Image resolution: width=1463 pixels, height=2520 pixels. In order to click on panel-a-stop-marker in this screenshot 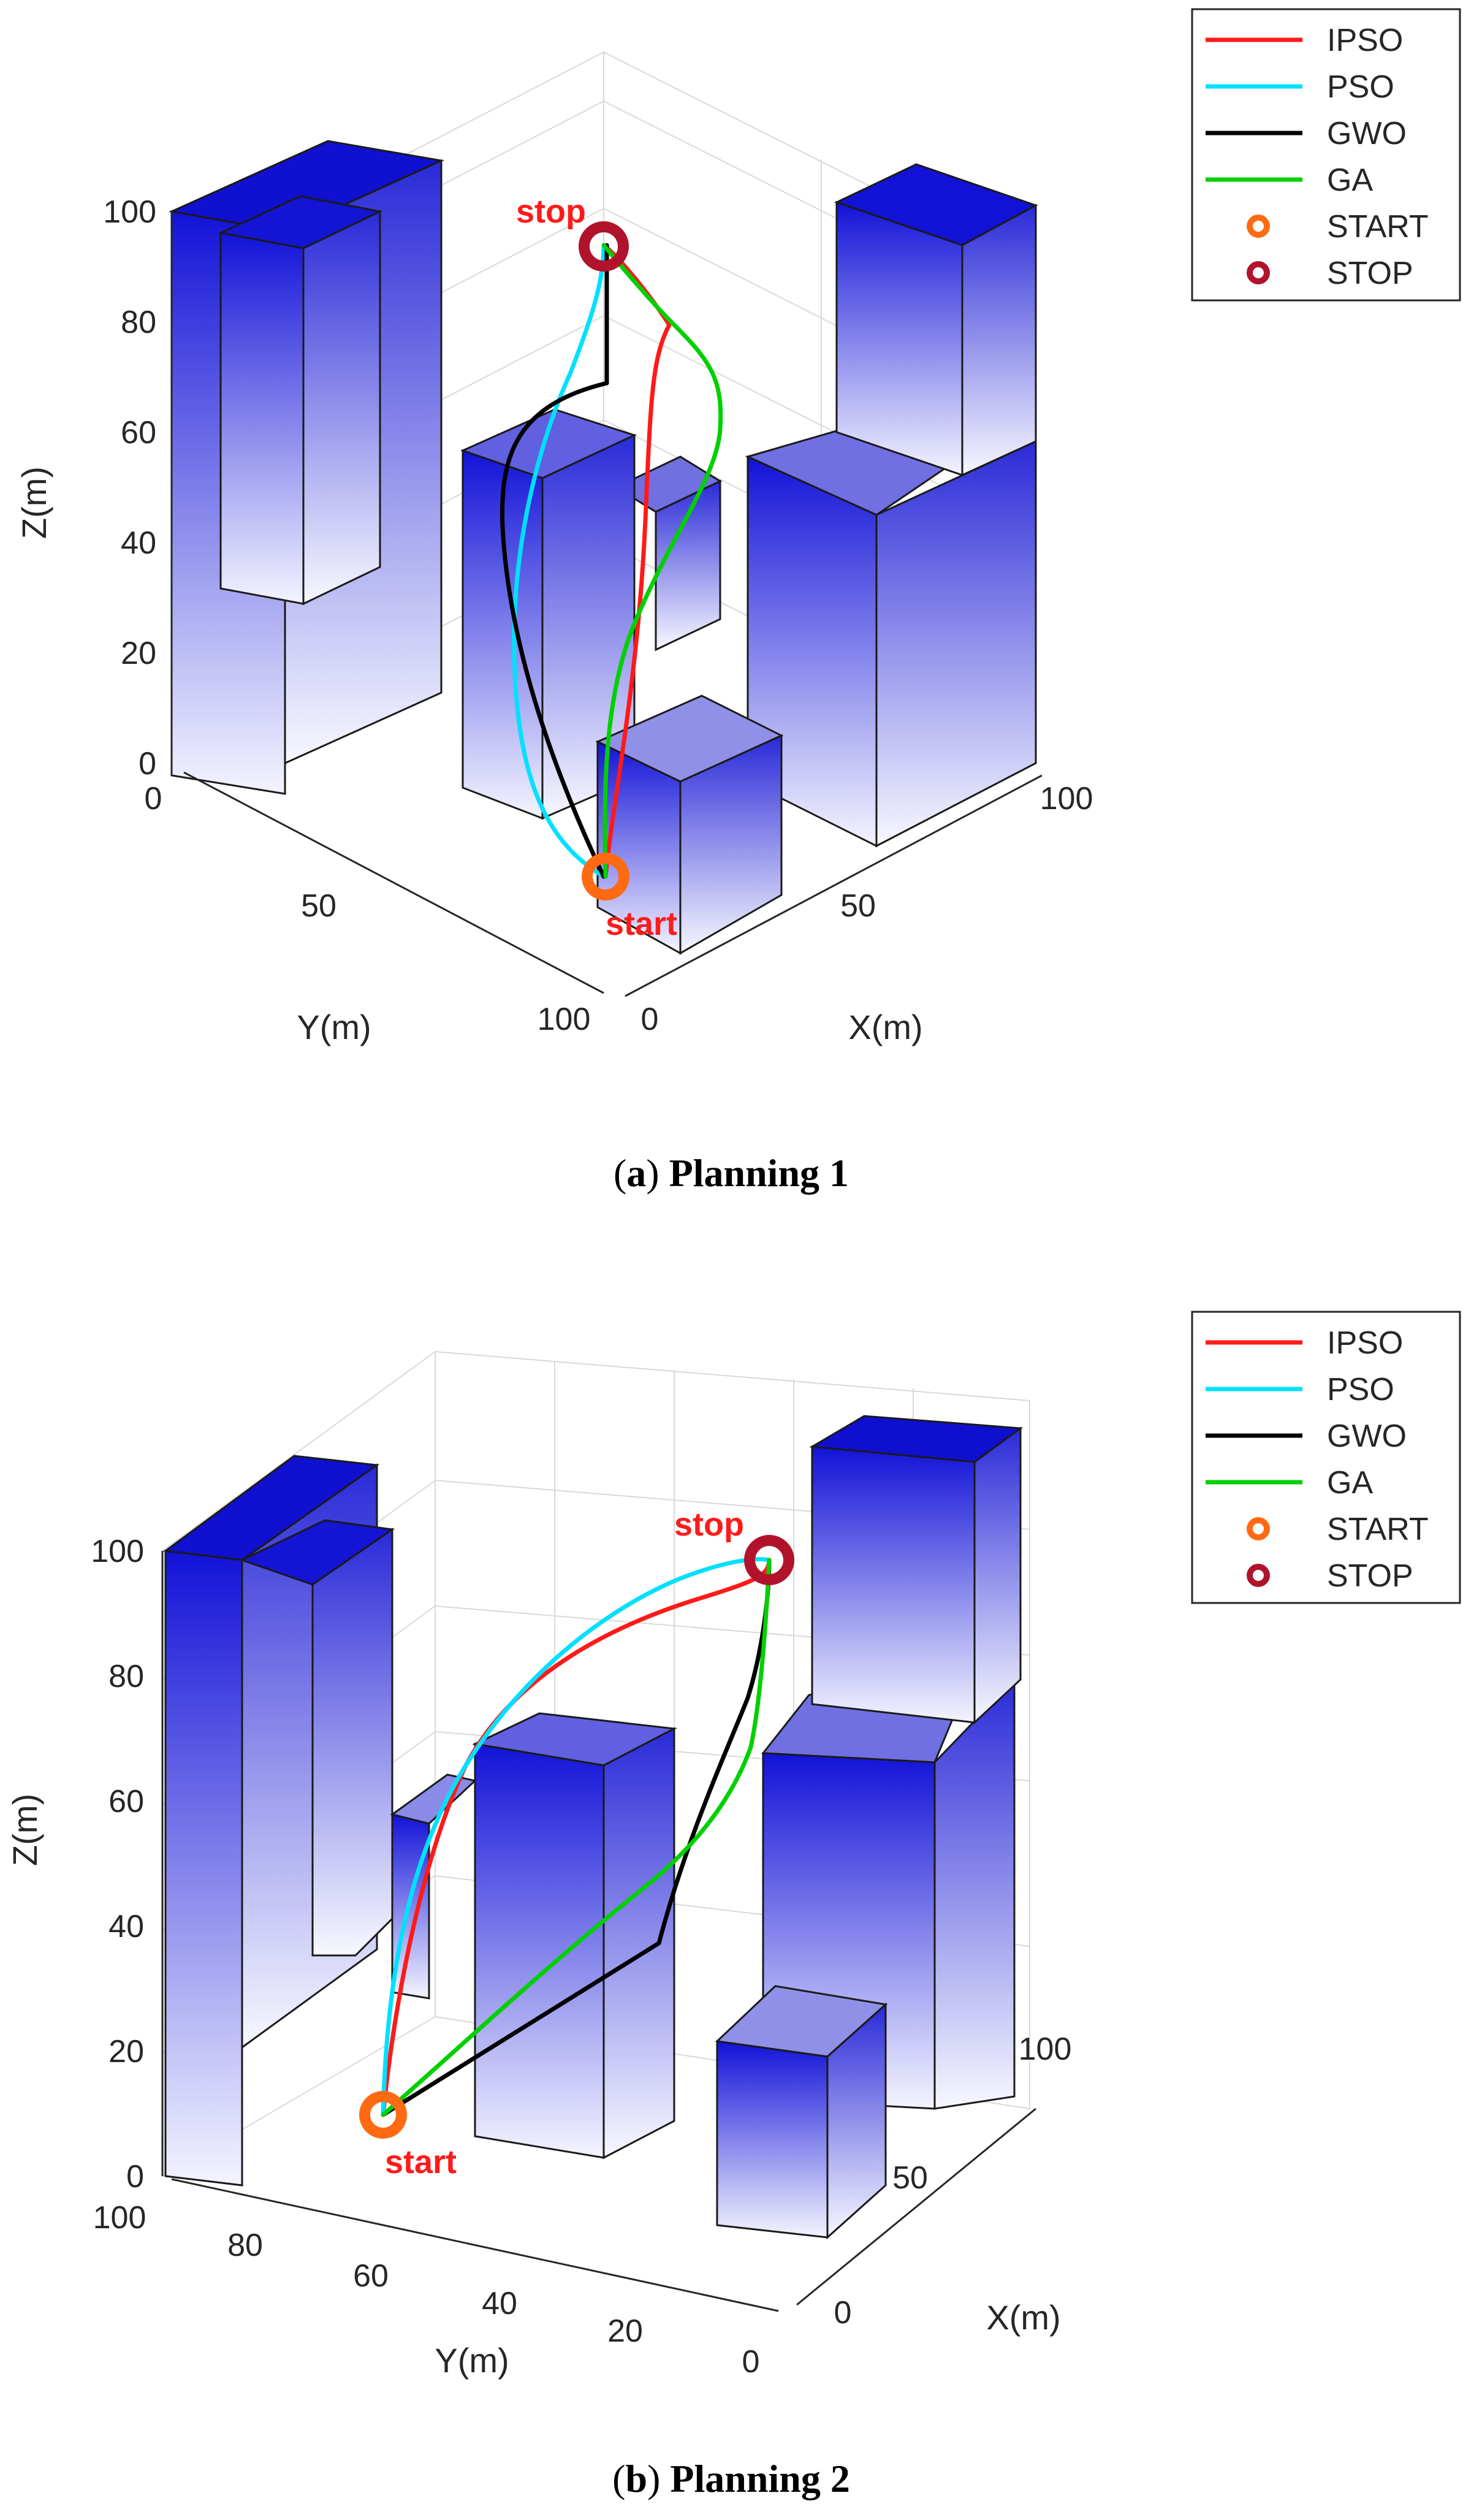, I will do `click(604, 246)`.